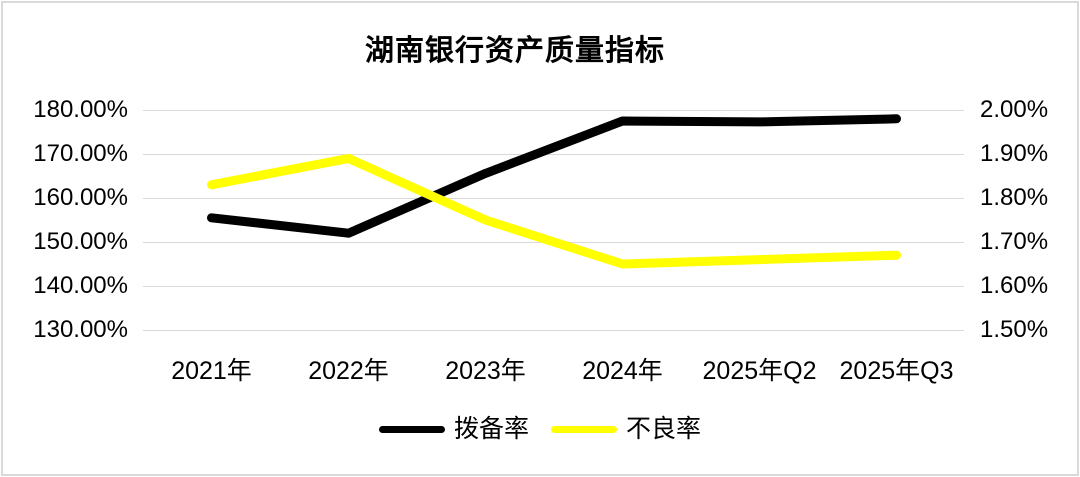  Describe the element at coordinates (80, 329) in the screenshot. I see `left-axis-tick: 130.00%` at that location.